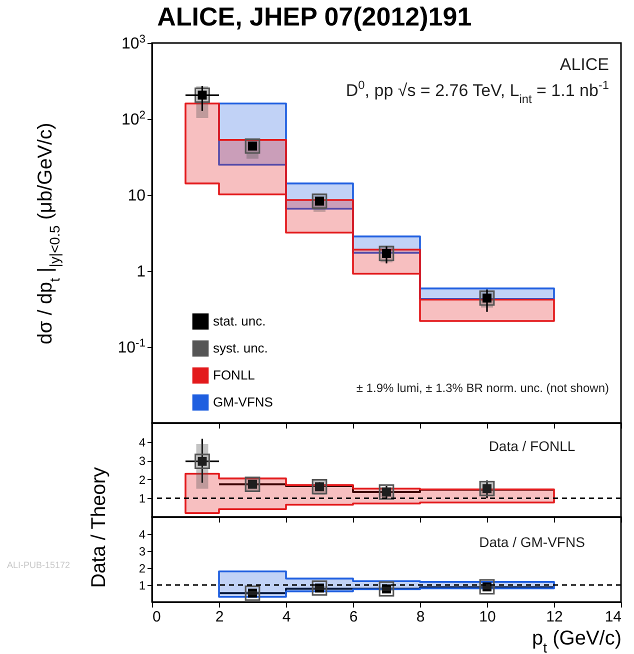  I want to click on x-tick-label: 4, so click(286, 617).